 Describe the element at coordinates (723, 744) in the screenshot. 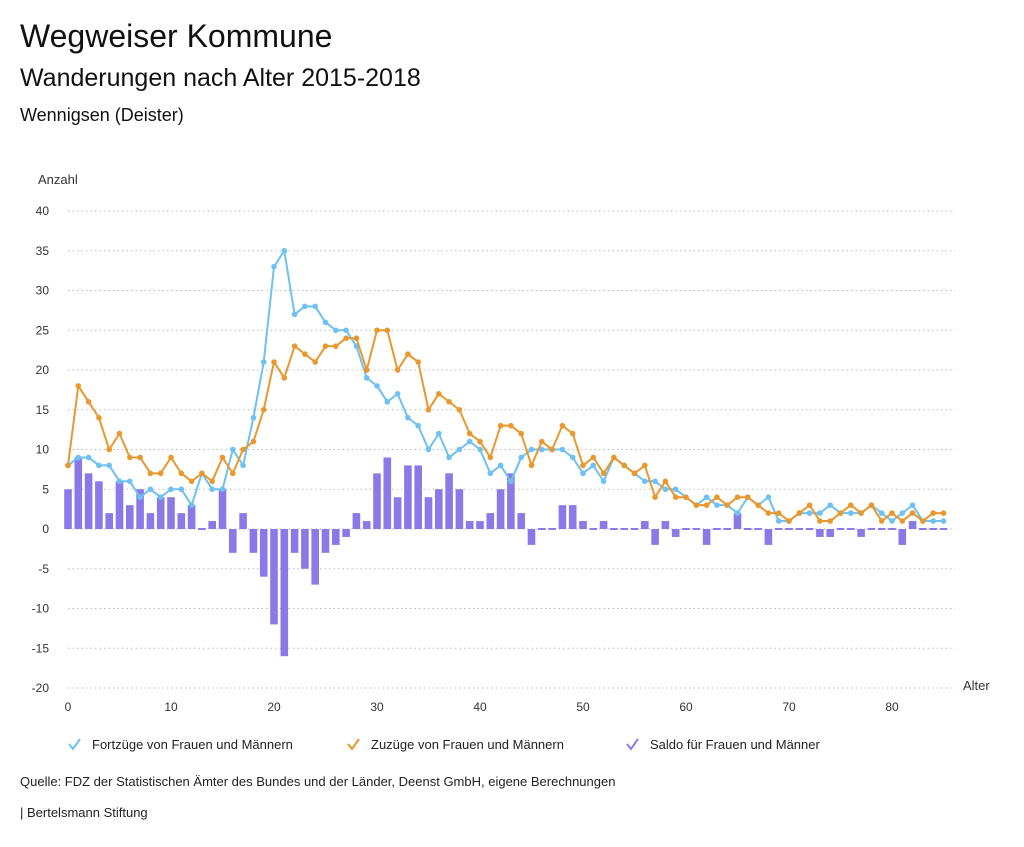

I see `legend-item-saldo: Saldo für Frauen und Männer` at that location.